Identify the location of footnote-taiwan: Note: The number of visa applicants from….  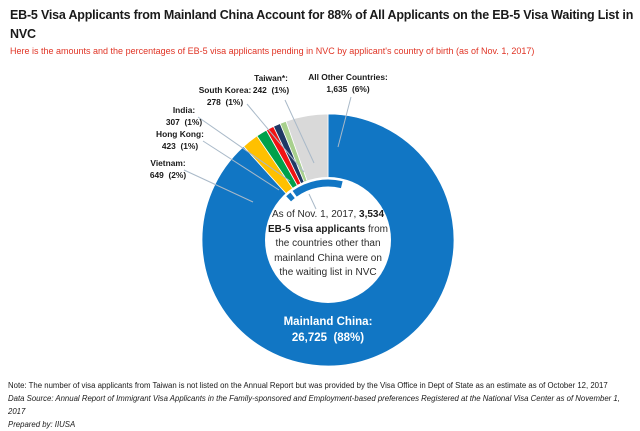
(308, 385).